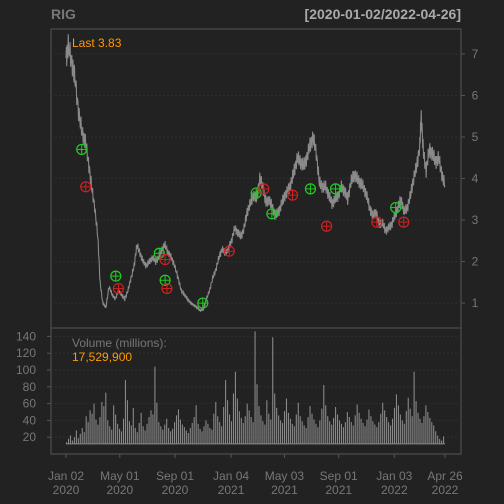 This screenshot has width=504, height=504. I want to click on x-axis-month-label: Sep 01, so click(175, 476).